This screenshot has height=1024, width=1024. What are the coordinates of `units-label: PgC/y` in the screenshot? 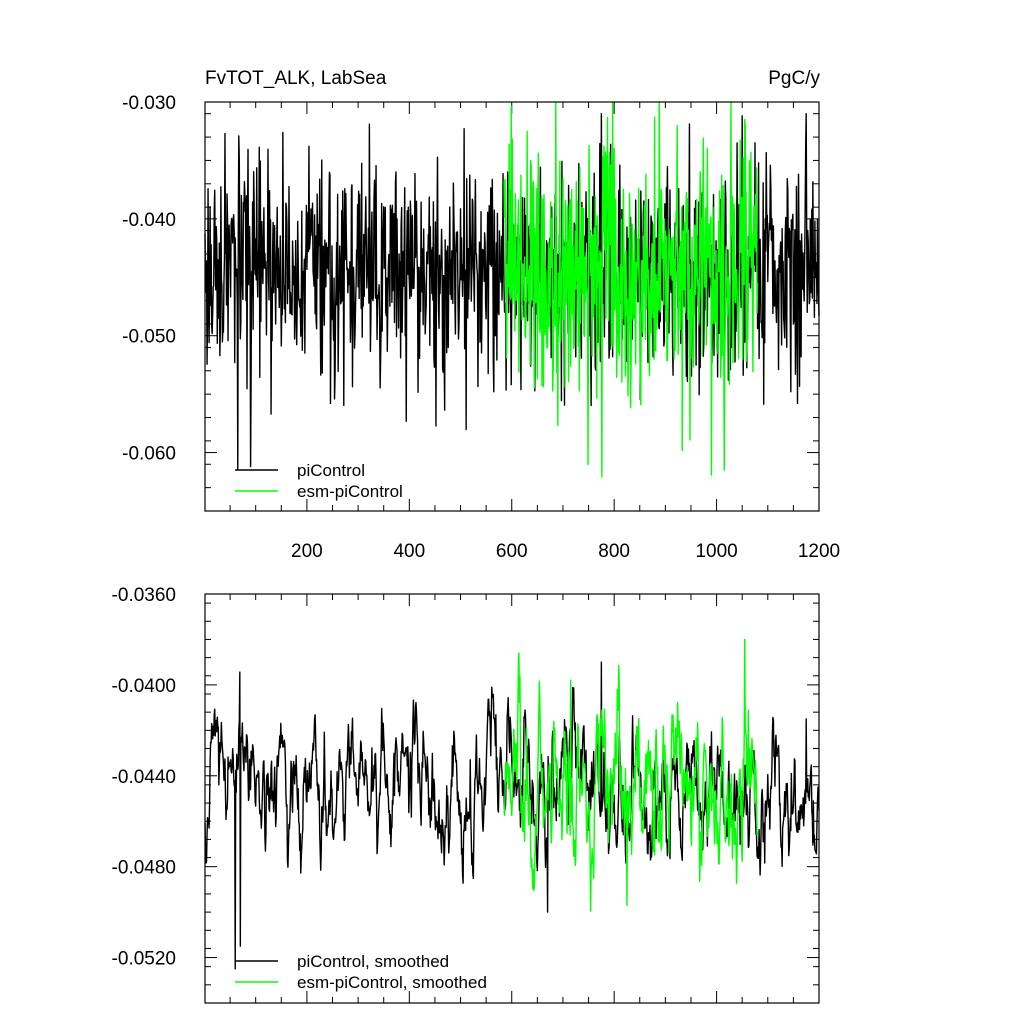 It's located at (794, 78).